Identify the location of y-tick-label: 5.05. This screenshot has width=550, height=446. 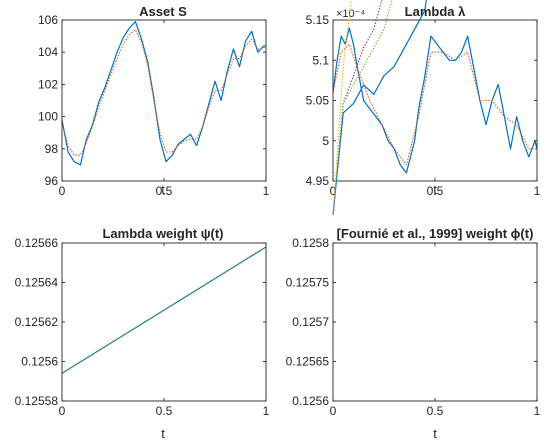
(318, 101).